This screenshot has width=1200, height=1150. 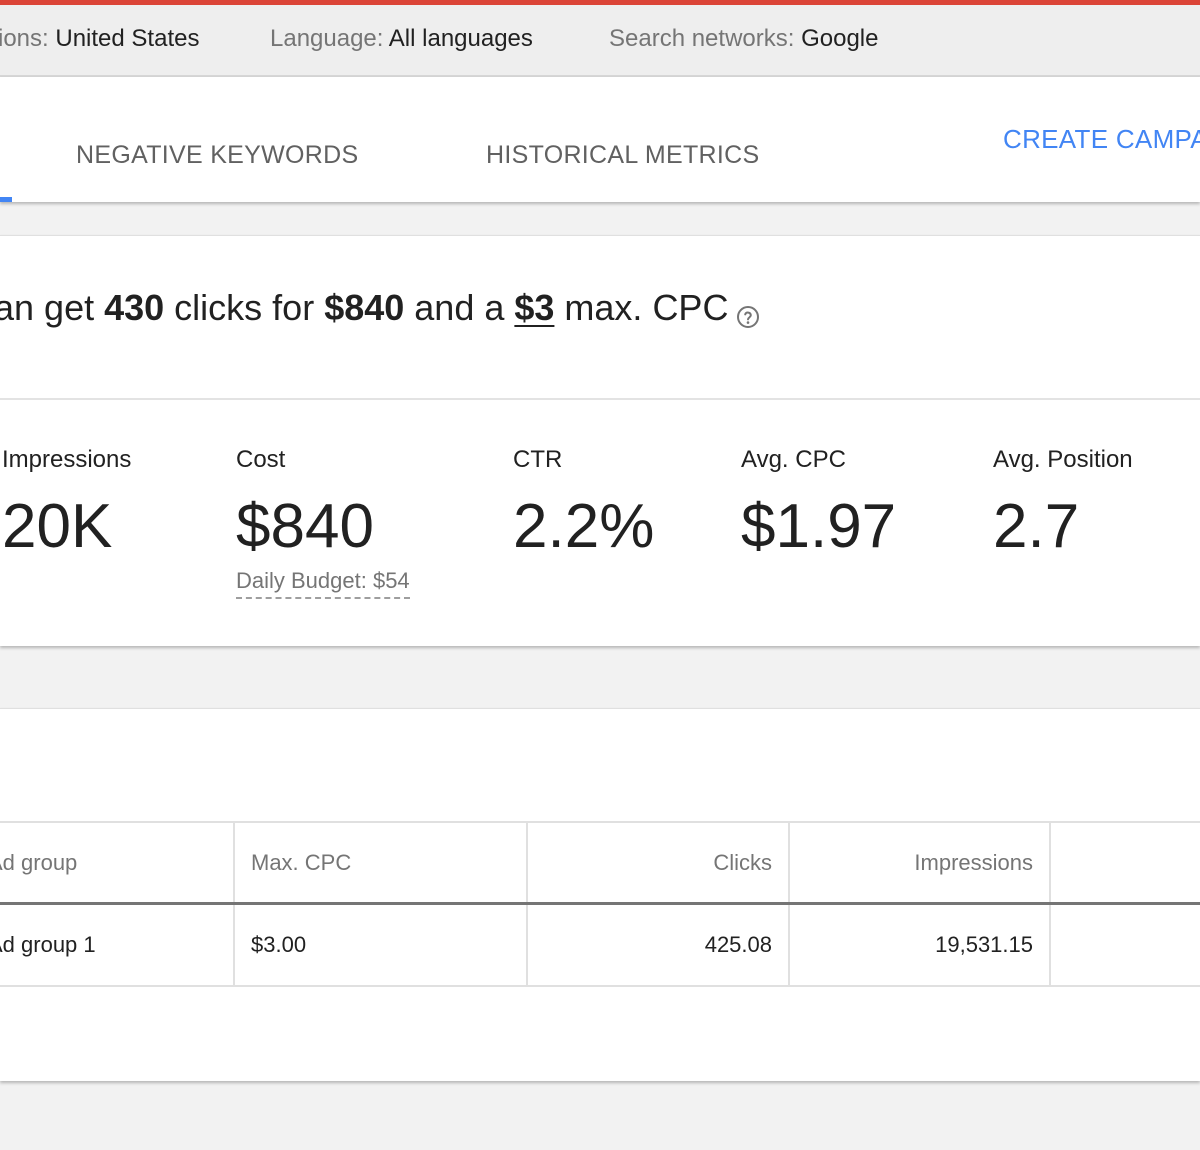 What do you see at coordinates (134, 307) in the screenshot?
I see `headline-clicks: 430` at bounding box center [134, 307].